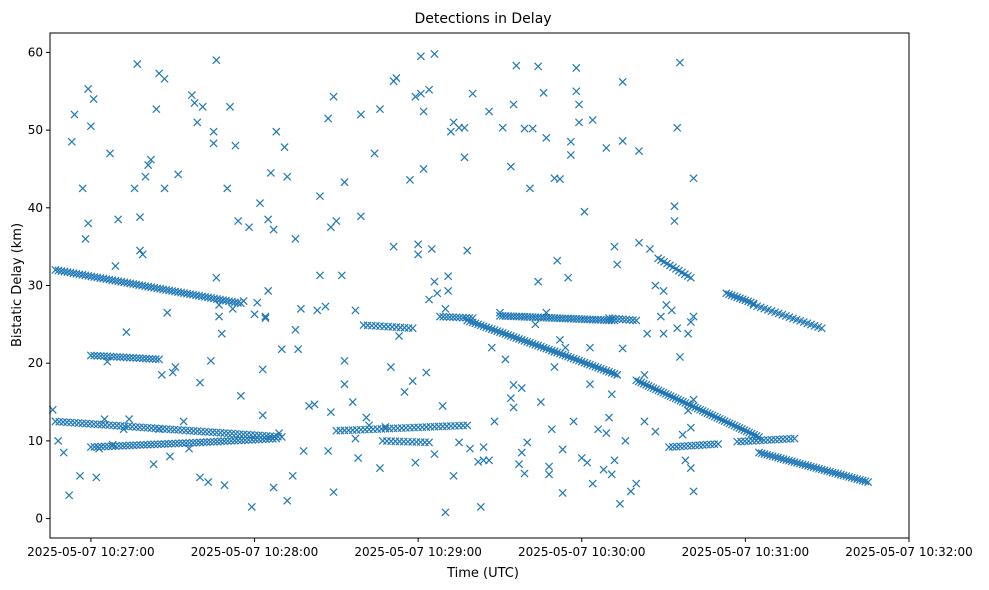 The height and width of the screenshot is (590, 989). Describe the element at coordinates (35, 130) in the screenshot. I see `y-tick-label: 50` at that location.